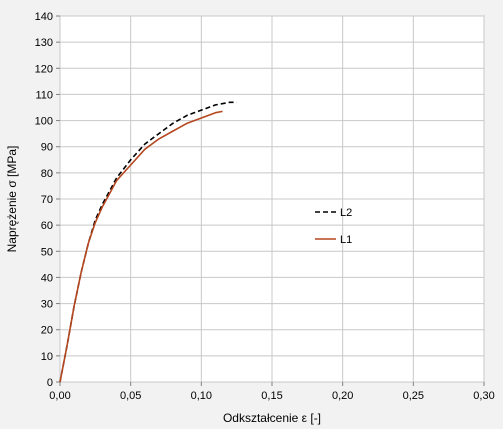 The width and height of the screenshot is (503, 429). What do you see at coordinates (47, 305) in the screenshot?
I see `y-tick-label: 30` at bounding box center [47, 305].